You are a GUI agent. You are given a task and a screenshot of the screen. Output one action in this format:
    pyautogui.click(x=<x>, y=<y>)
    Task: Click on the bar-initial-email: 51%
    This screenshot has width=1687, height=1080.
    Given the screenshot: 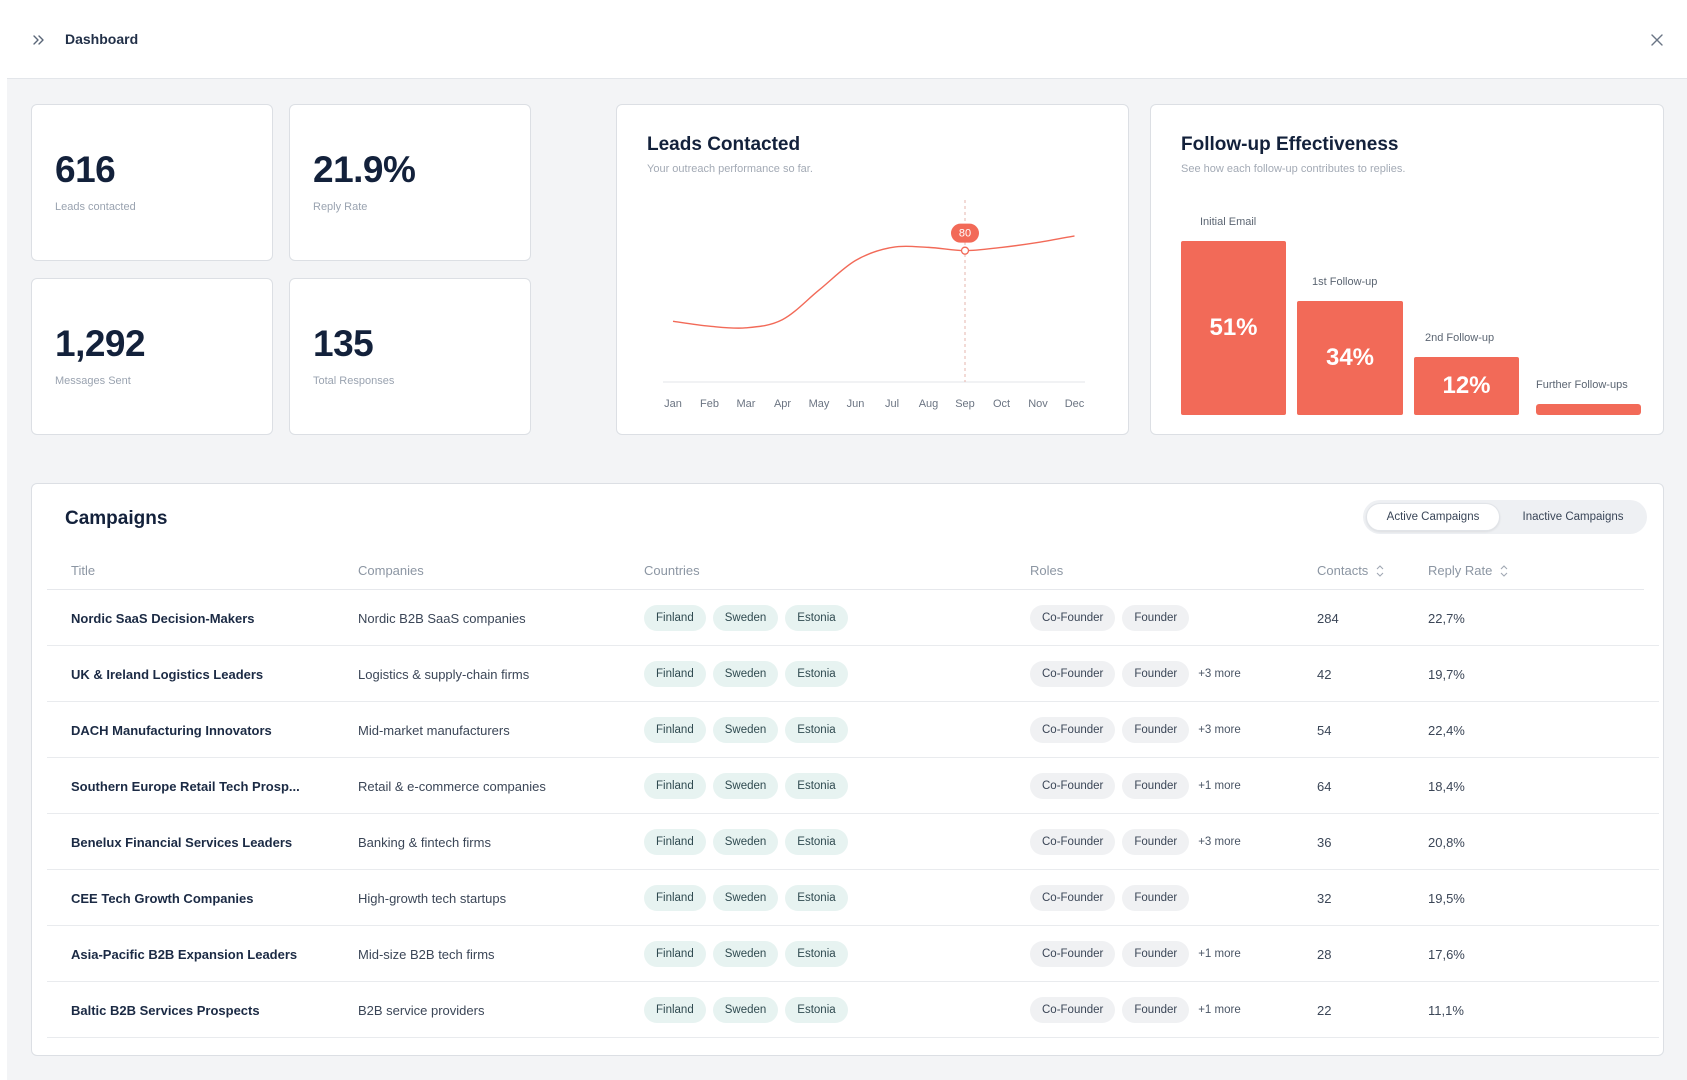 What is the action you would take?
    pyautogui.click(x=1233, y=328)
    